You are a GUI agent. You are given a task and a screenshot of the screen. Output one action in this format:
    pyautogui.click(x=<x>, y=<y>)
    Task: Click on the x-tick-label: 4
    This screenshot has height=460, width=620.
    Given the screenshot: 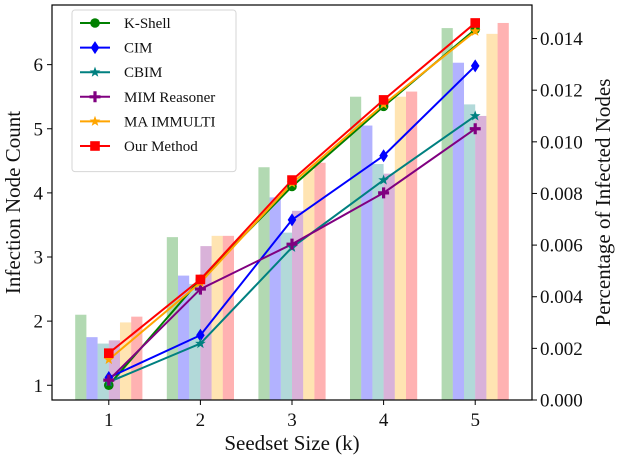 What is the action you would take?
    pyautogui.click(x=384, y=420)
    